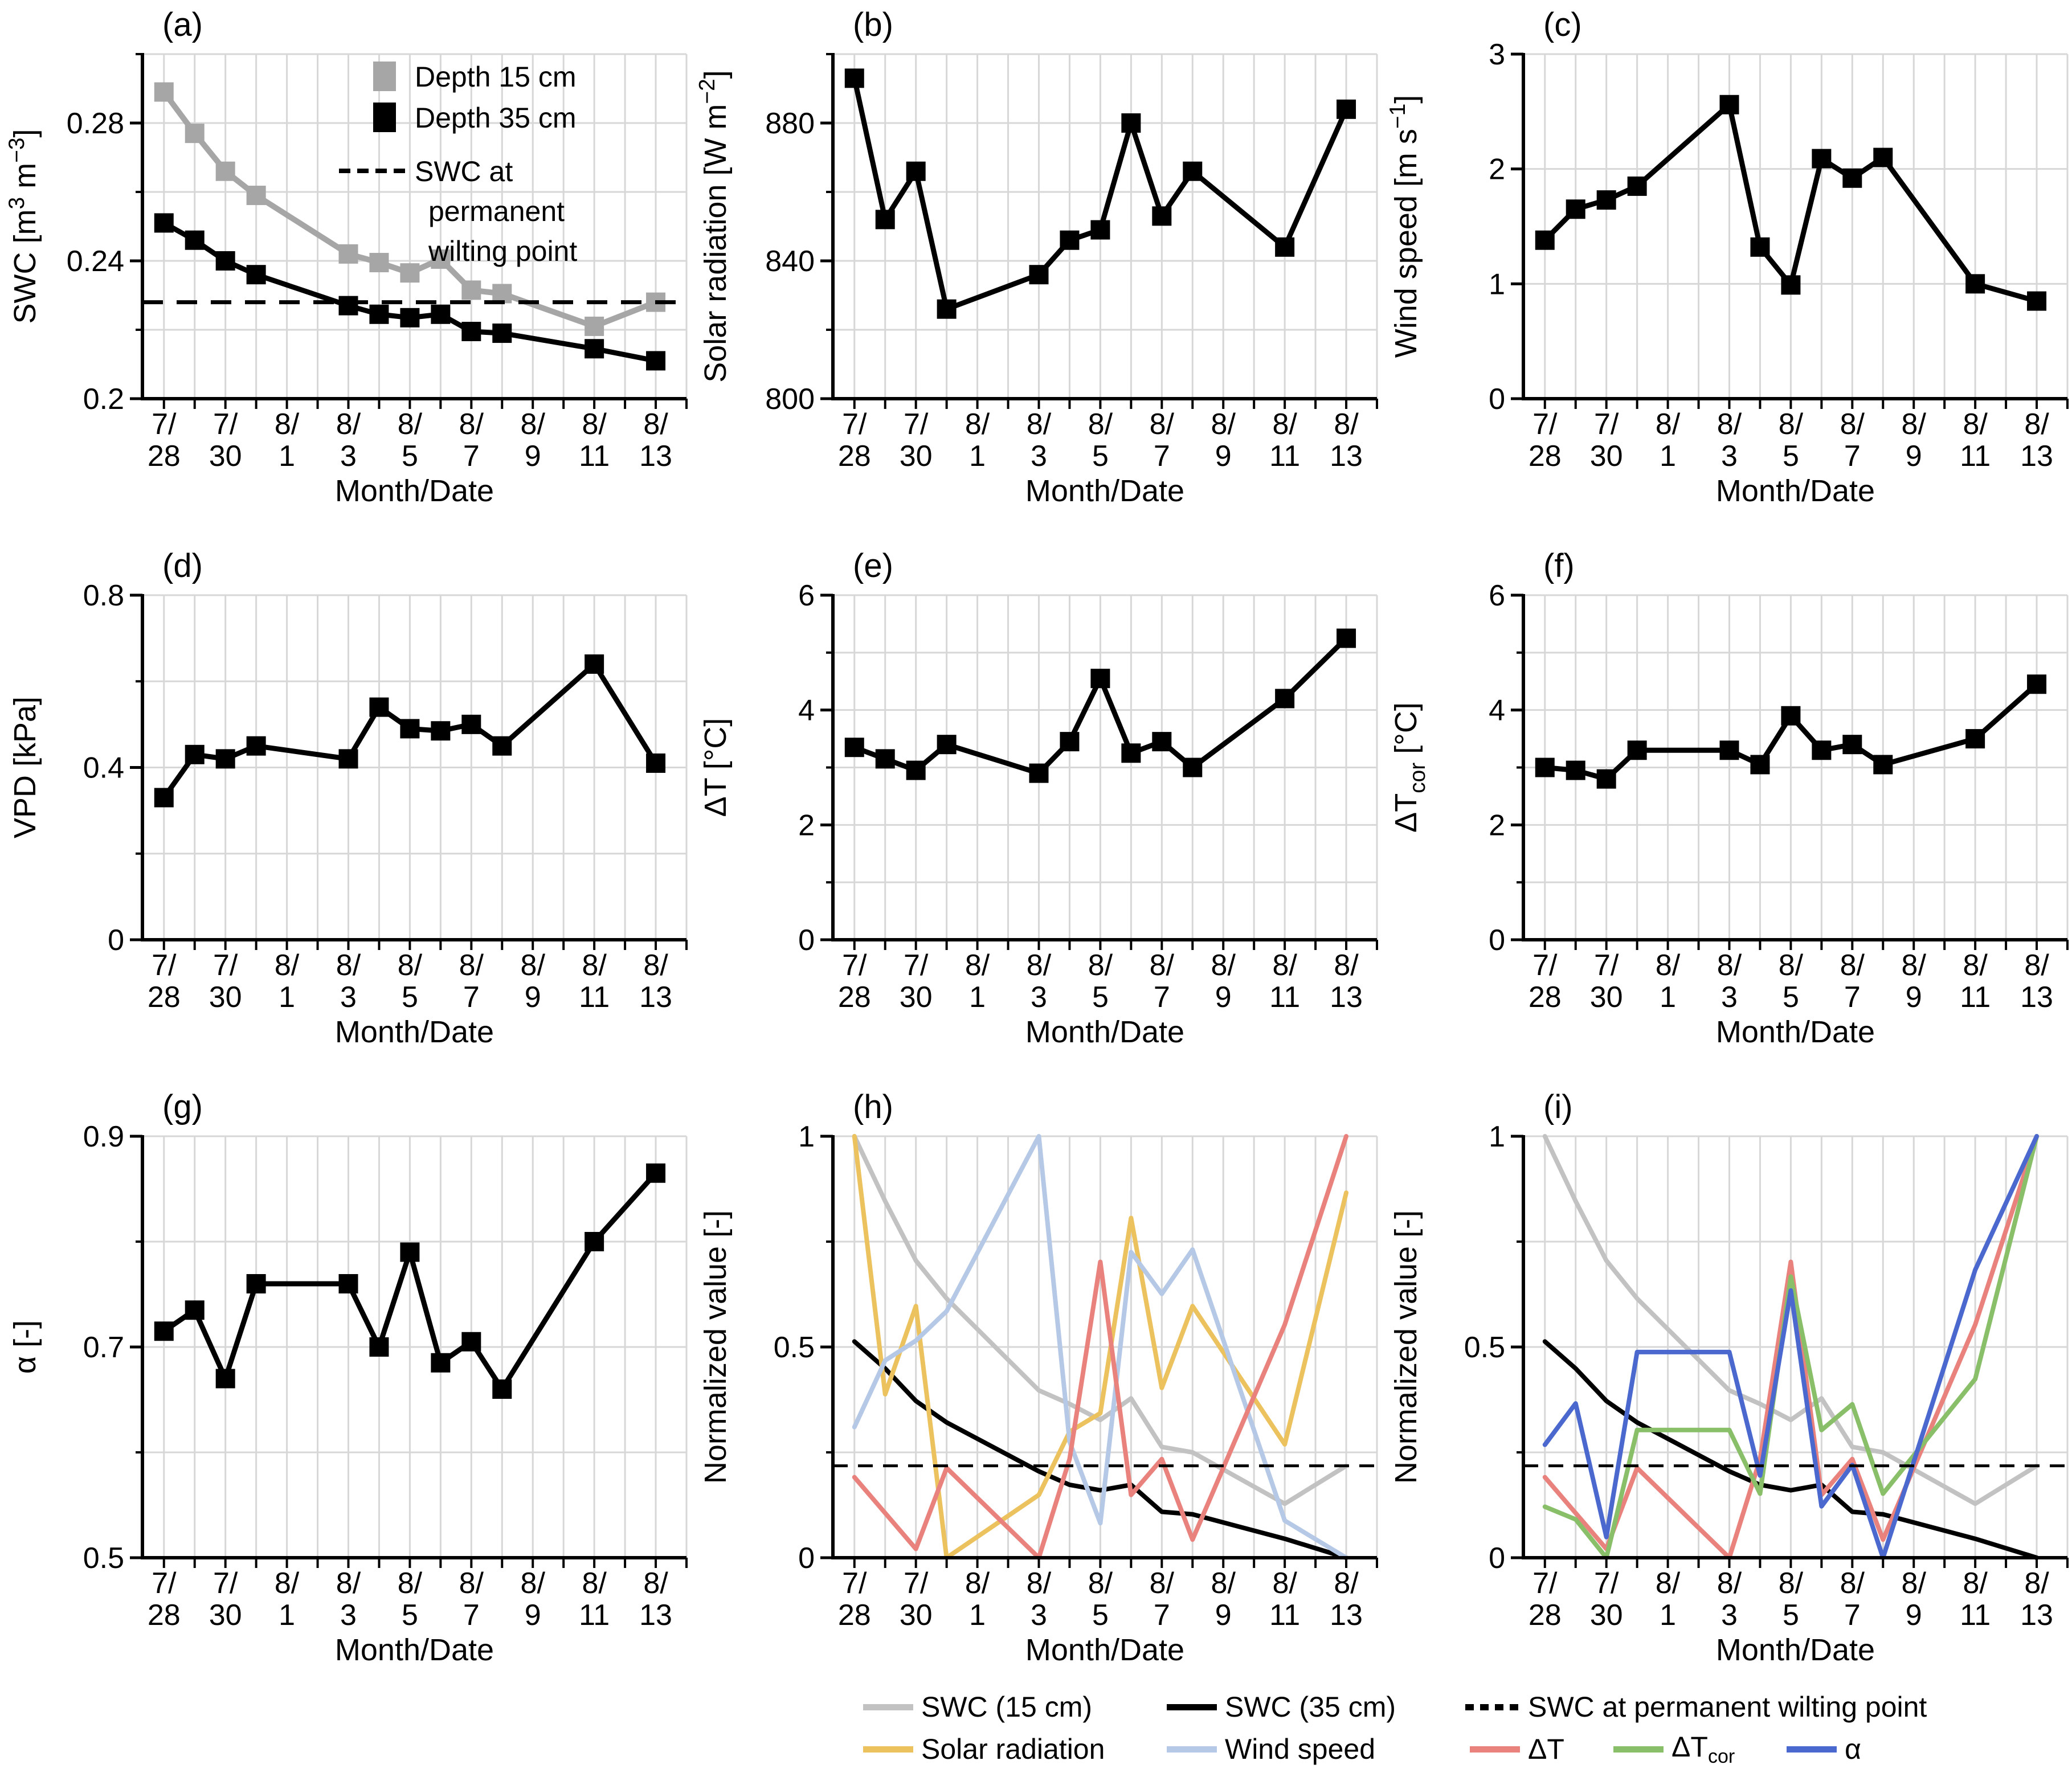  Describe the element at coordinates (464, 171) in the screenshot. I see `svg-text: SWC at` at that location.